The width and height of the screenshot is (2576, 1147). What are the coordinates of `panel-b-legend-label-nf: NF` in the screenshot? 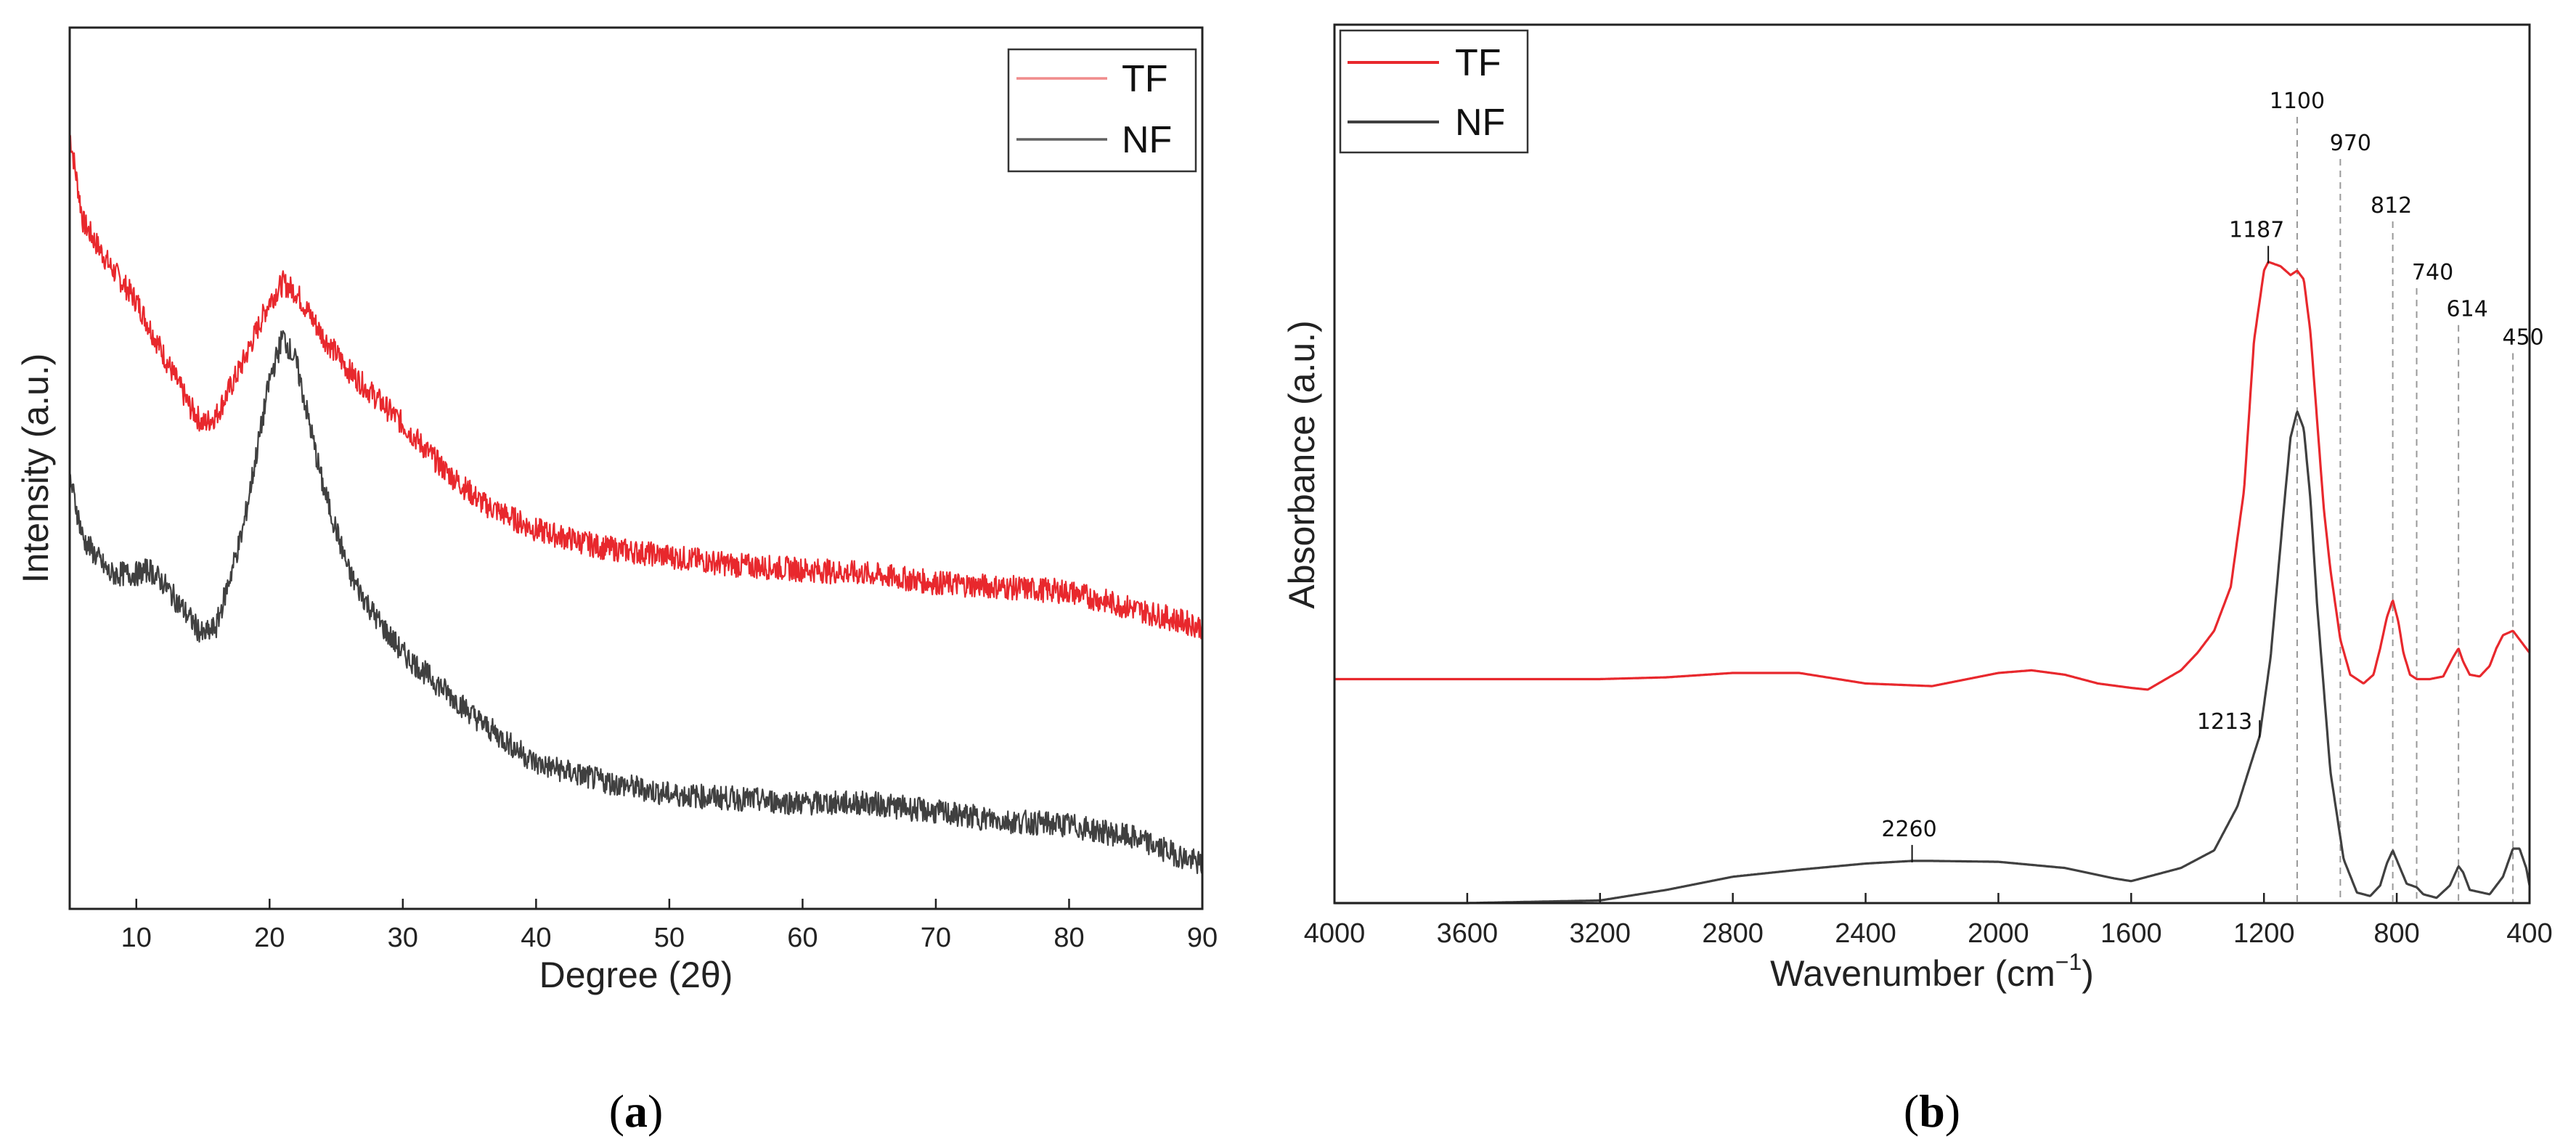 It's located at (1480, 123).